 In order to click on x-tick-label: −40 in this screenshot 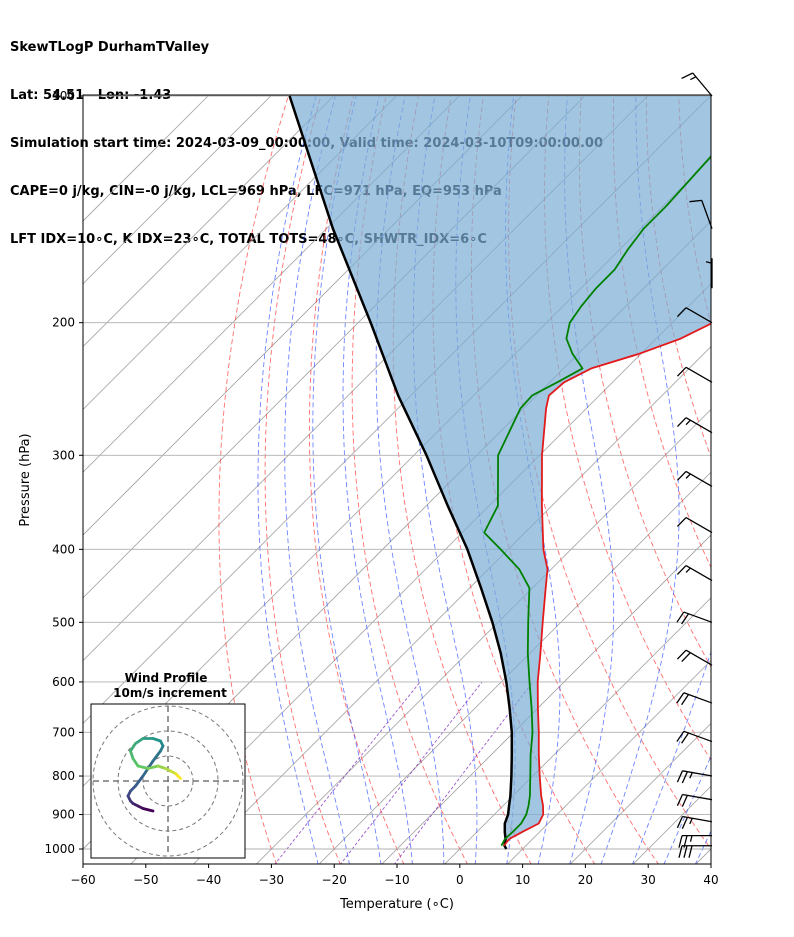, I will do `click(208, 880)`.